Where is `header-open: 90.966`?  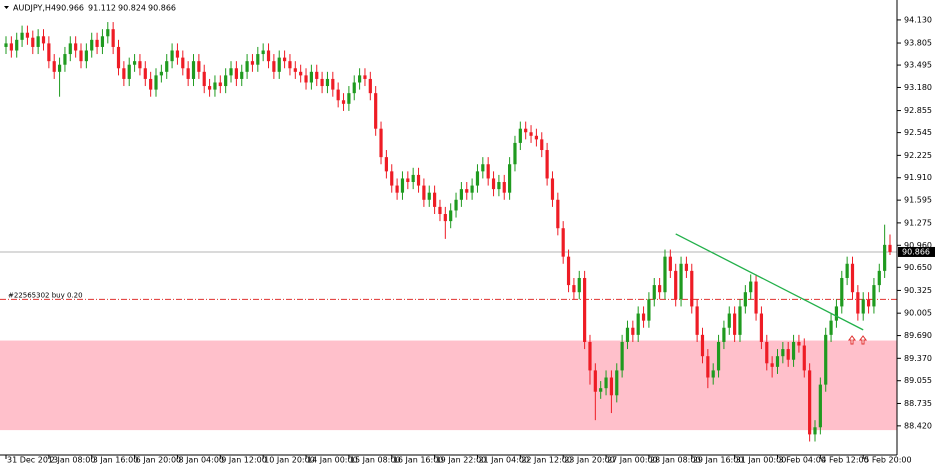
header-open: 90.966 is located at coordinates (70, 8).